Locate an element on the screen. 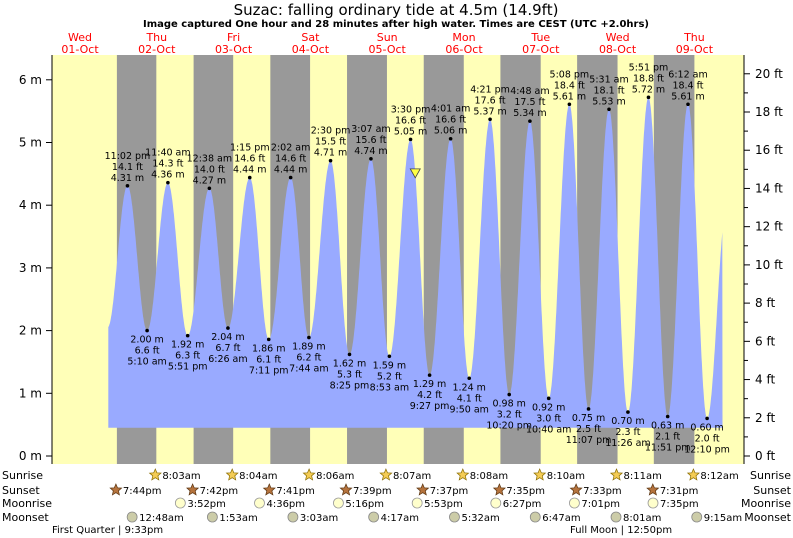 Image resolution: width=793 pixels, height=538 pixels. day-name: Thu is located at coordinates (694, 37).